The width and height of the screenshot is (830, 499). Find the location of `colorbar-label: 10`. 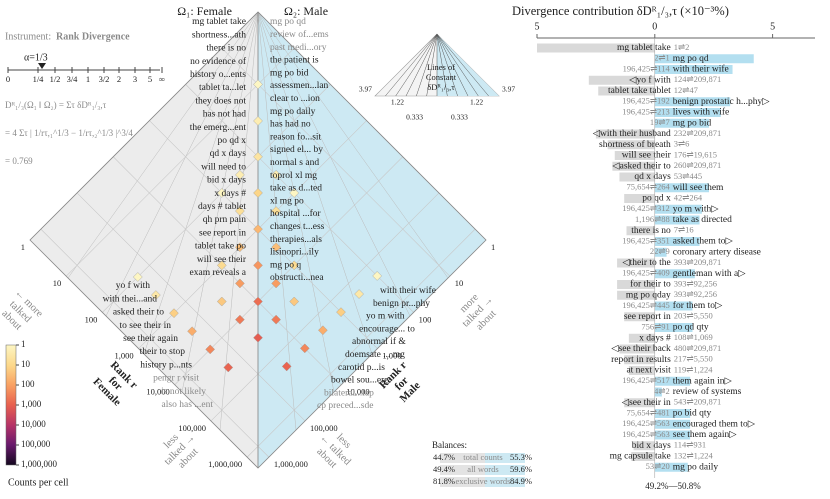

colorbar-label: 10 is located at coordinates (26, 364).